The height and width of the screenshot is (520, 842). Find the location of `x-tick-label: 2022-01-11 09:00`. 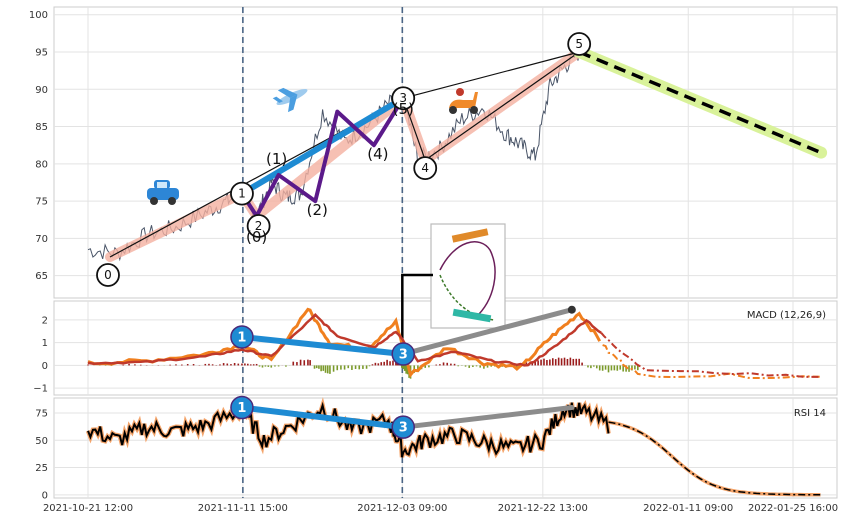

x-tick-label: 2022-01-11 09:00 is located at coordinates (688, 508).